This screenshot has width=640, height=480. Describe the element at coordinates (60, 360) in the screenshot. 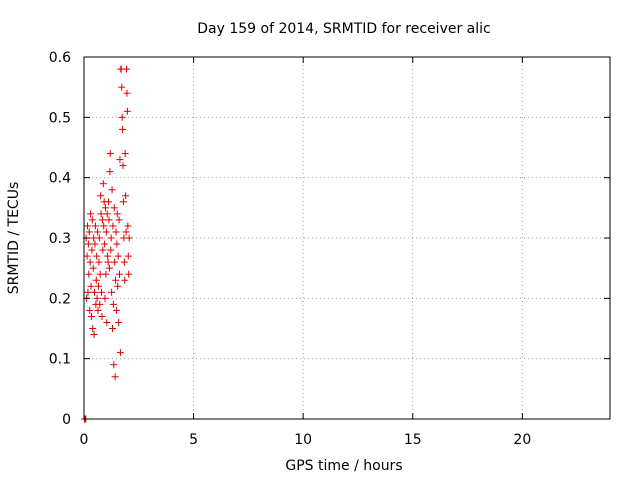

I see `y-tick-label: 0.1` at that location.